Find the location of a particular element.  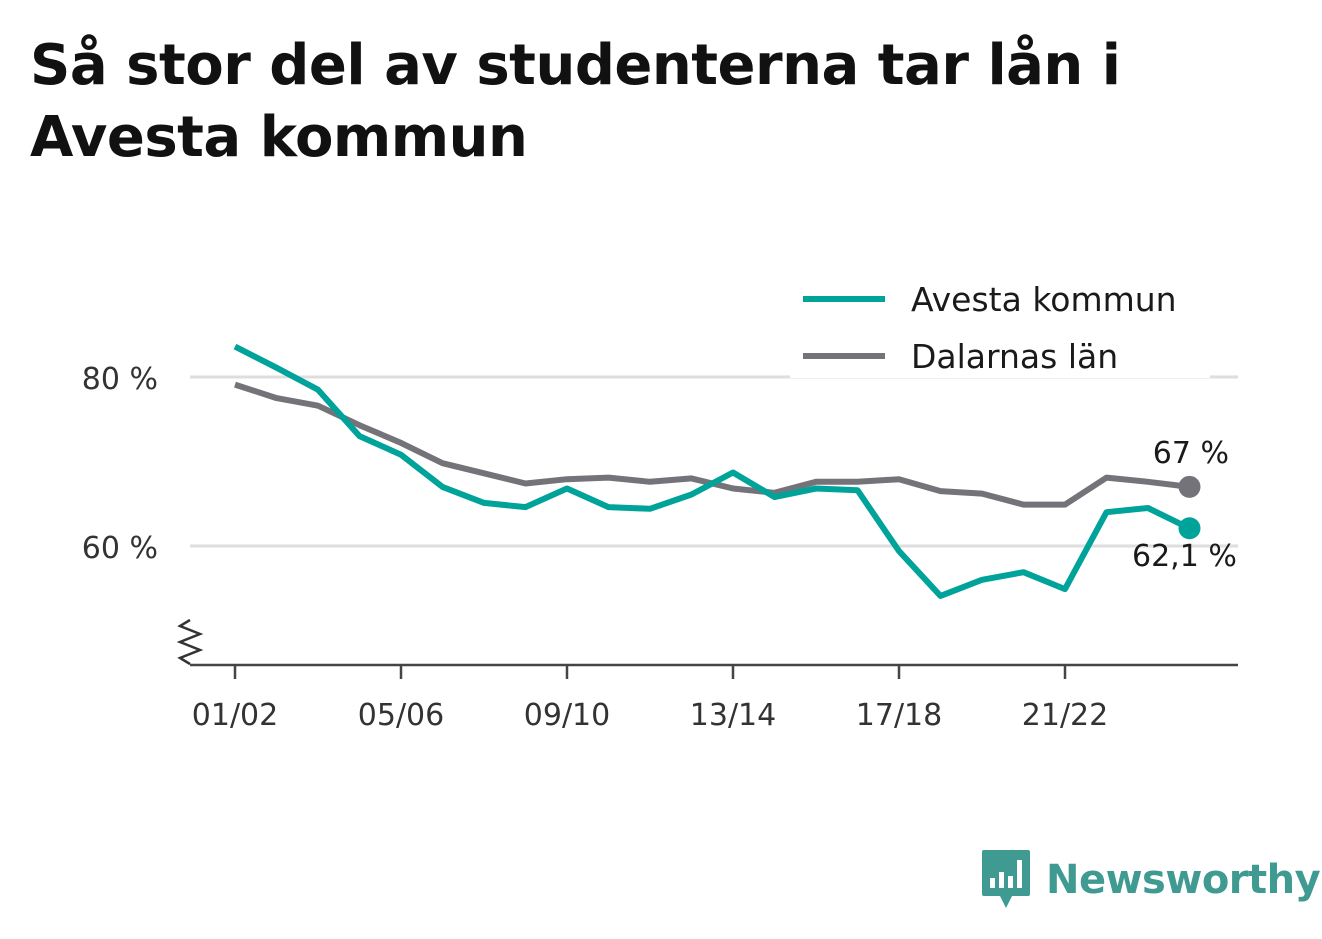

y-tick-label-60: 60 % is located at coordinates (120, 548).